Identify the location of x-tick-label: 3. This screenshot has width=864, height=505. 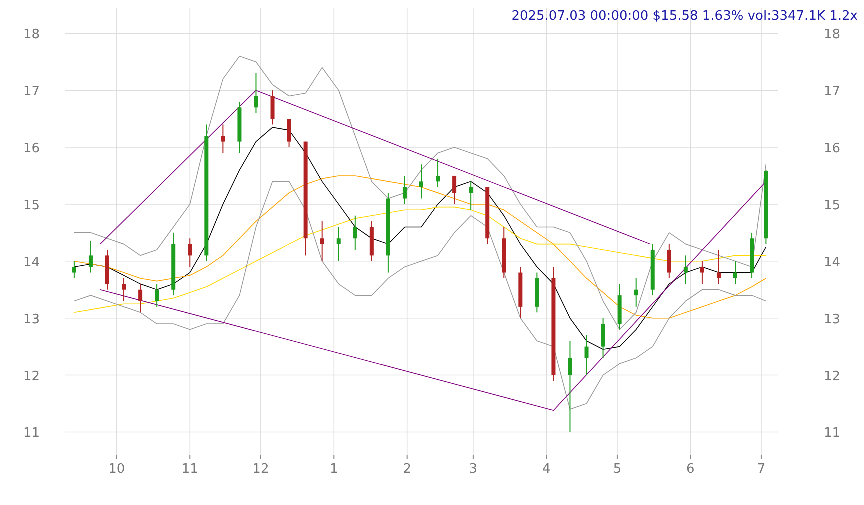
(473, 469).